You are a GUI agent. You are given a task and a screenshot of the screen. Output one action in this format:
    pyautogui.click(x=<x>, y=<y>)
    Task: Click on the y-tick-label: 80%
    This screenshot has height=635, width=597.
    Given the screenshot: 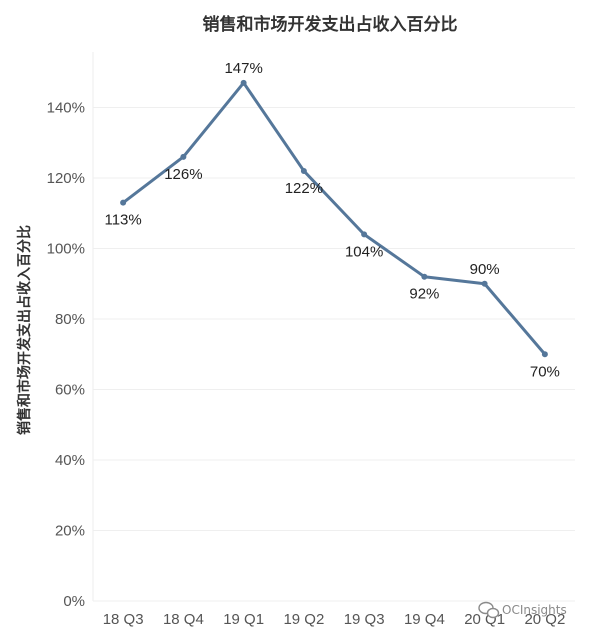 What is the action you would take?
    pyautogui.click(x=70, y=319)
    